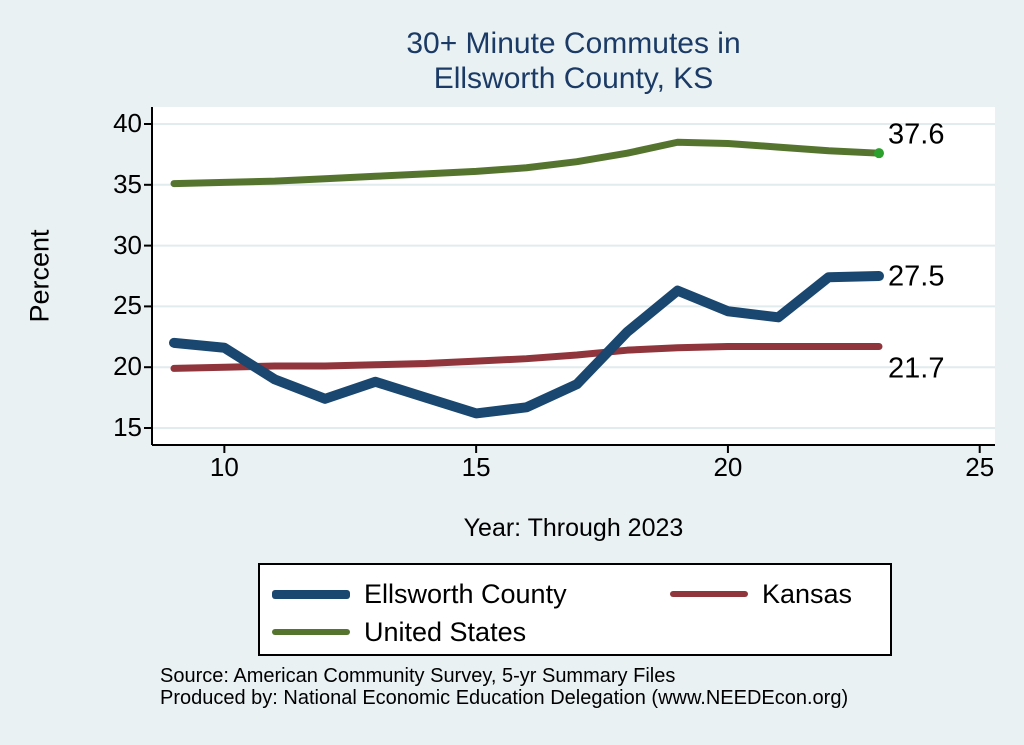 Image resolution: width=1024 pixels, height=745 pixels. I want to click on x-tick-label-10: 10, so click(224, 467).